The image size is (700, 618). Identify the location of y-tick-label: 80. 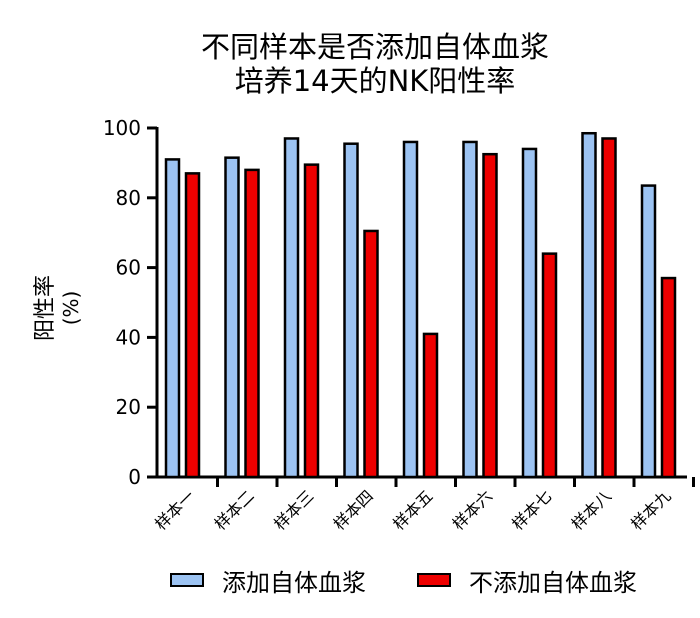
(128, 198).